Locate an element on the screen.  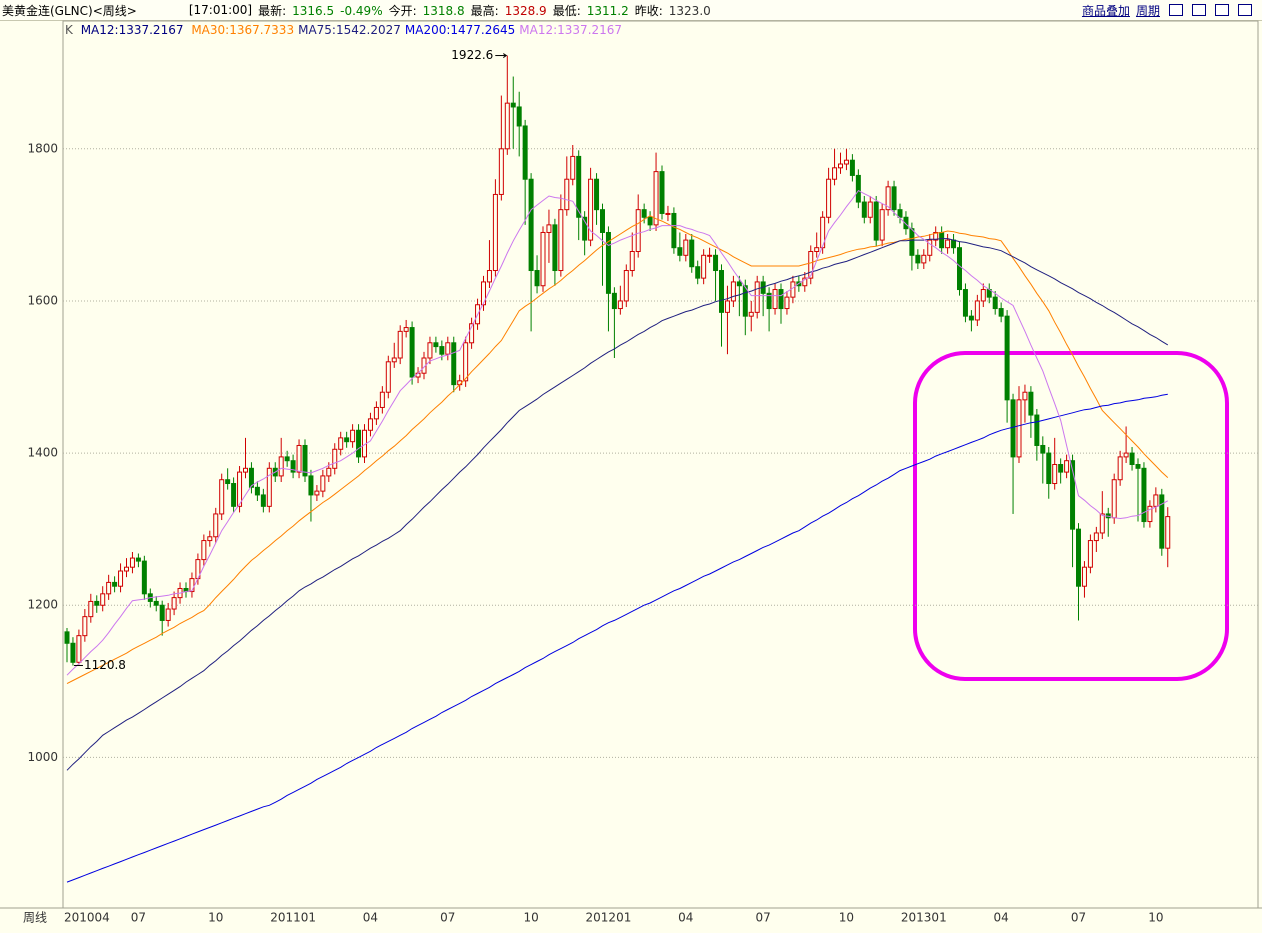
period-button: 周期 is located at coordinates (1147, 10).